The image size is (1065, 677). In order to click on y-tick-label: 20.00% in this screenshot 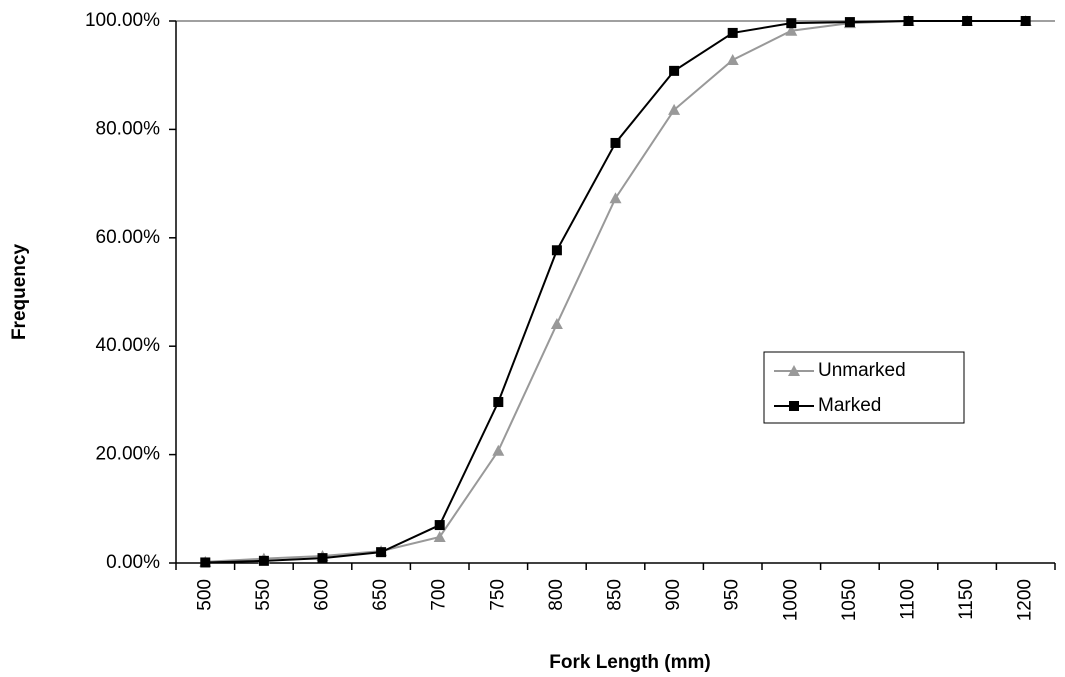, I will do `click(128, 454)`.